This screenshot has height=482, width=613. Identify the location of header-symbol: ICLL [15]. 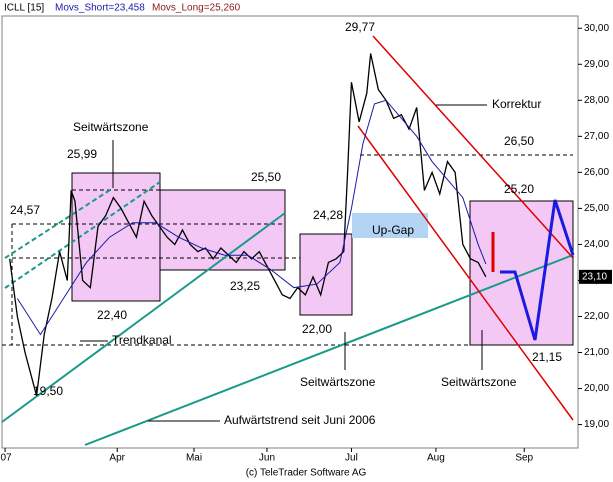
(24, 8).